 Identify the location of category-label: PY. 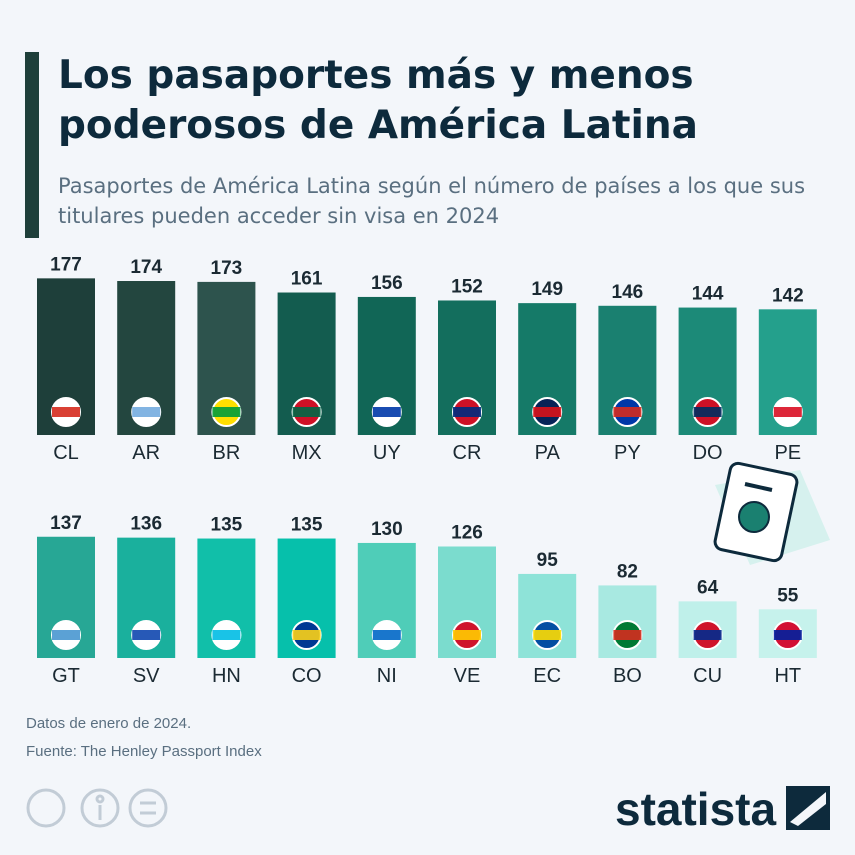
(627, 453).